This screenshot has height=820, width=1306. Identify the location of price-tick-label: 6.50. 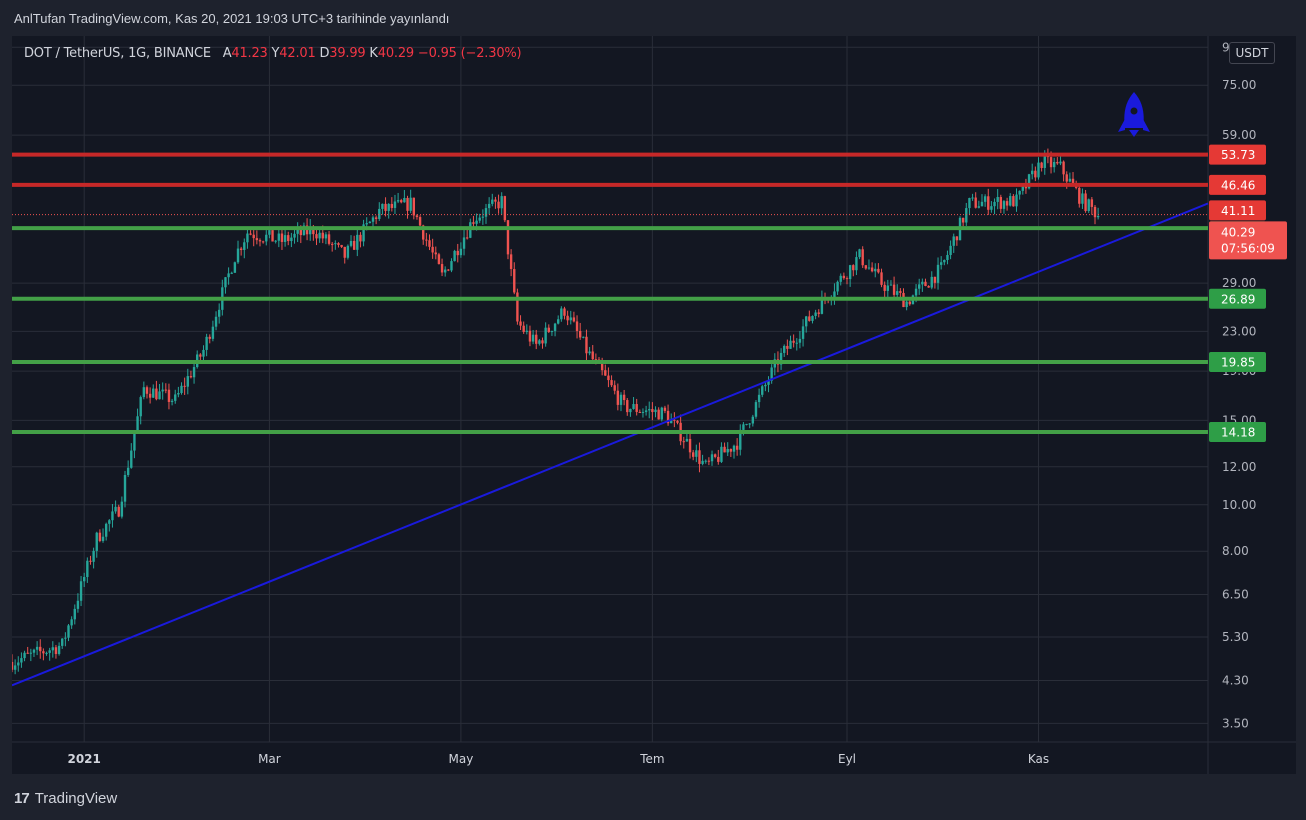
(1235, 594).